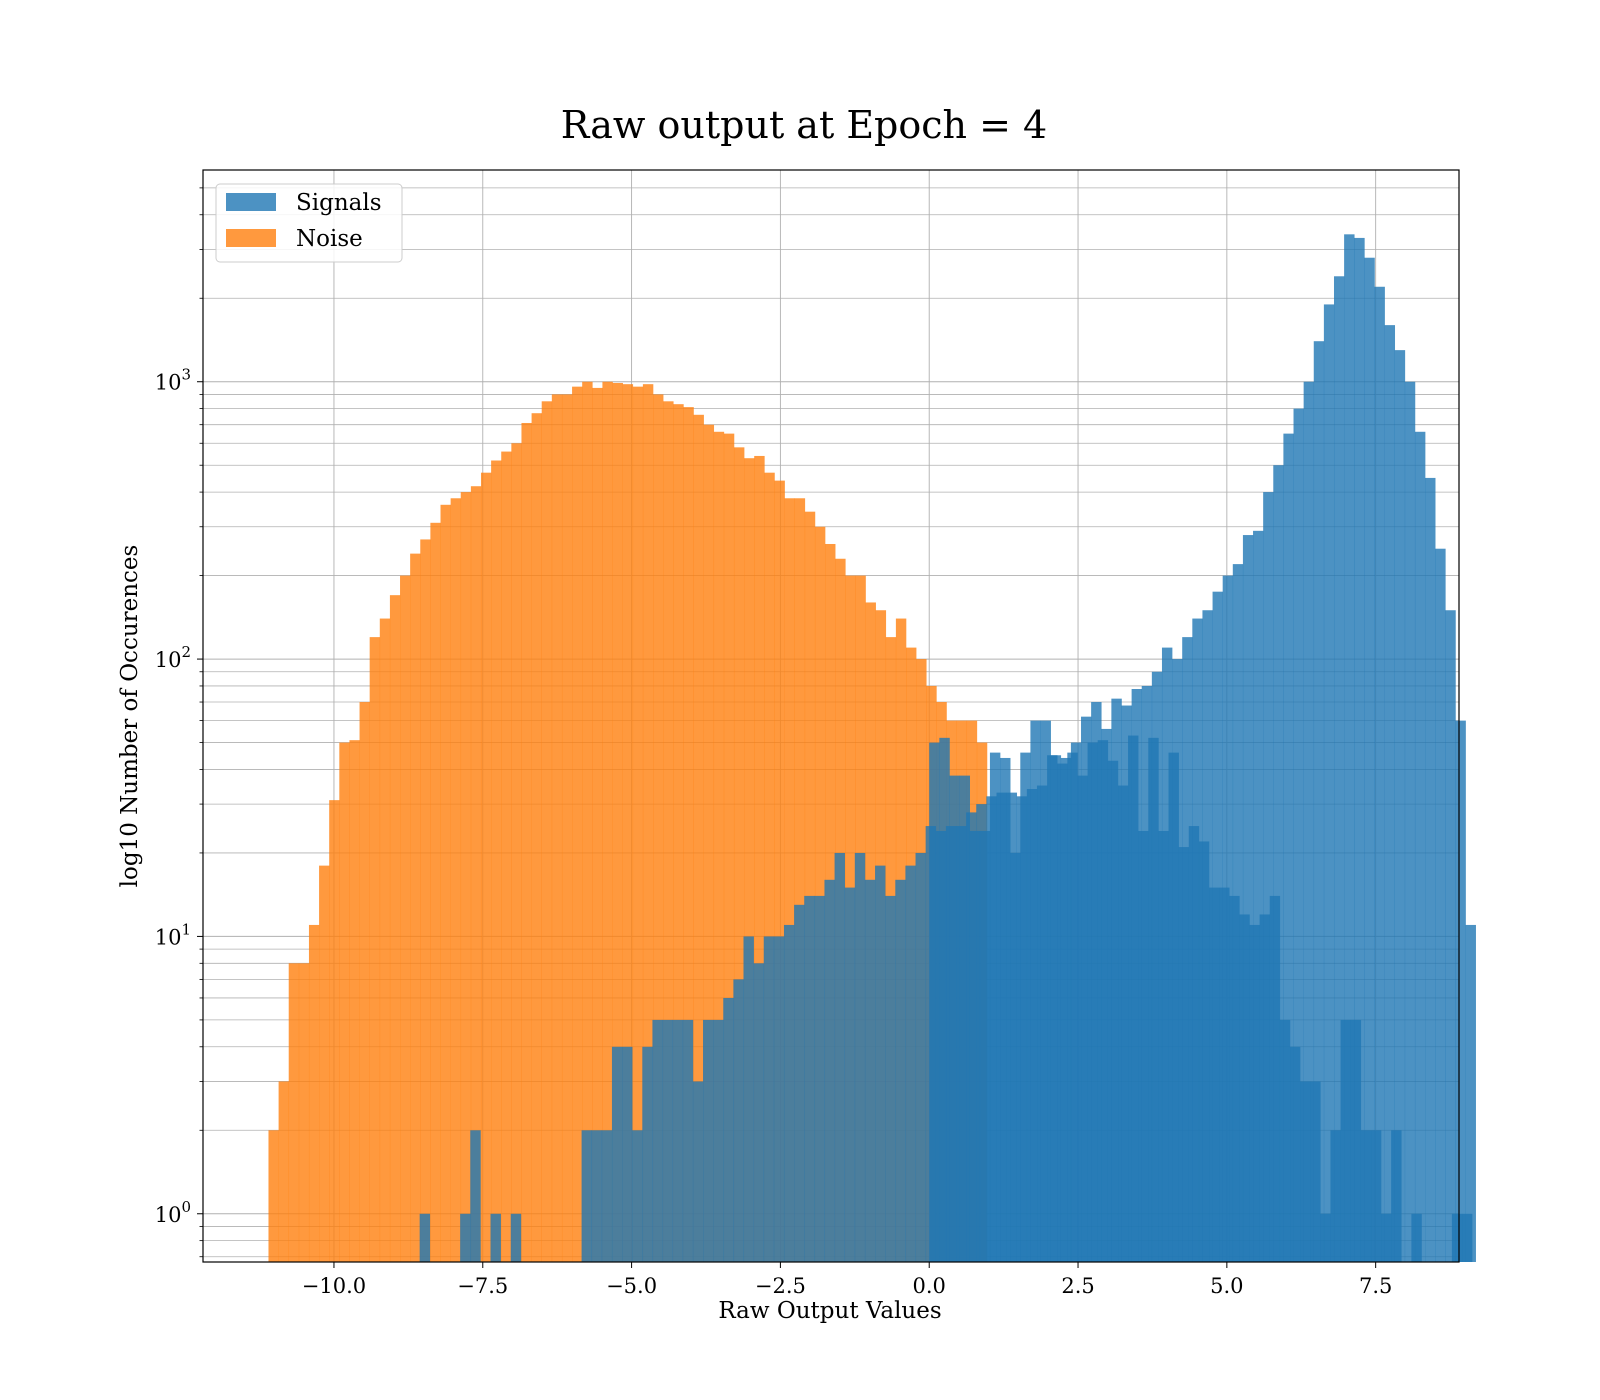 This screenshot has width=1600, height=1400. What do you see at coordinates (173, 934) in the screenshot?
I see `y-tick-label: 10¹` at bounding box center [173, 934].